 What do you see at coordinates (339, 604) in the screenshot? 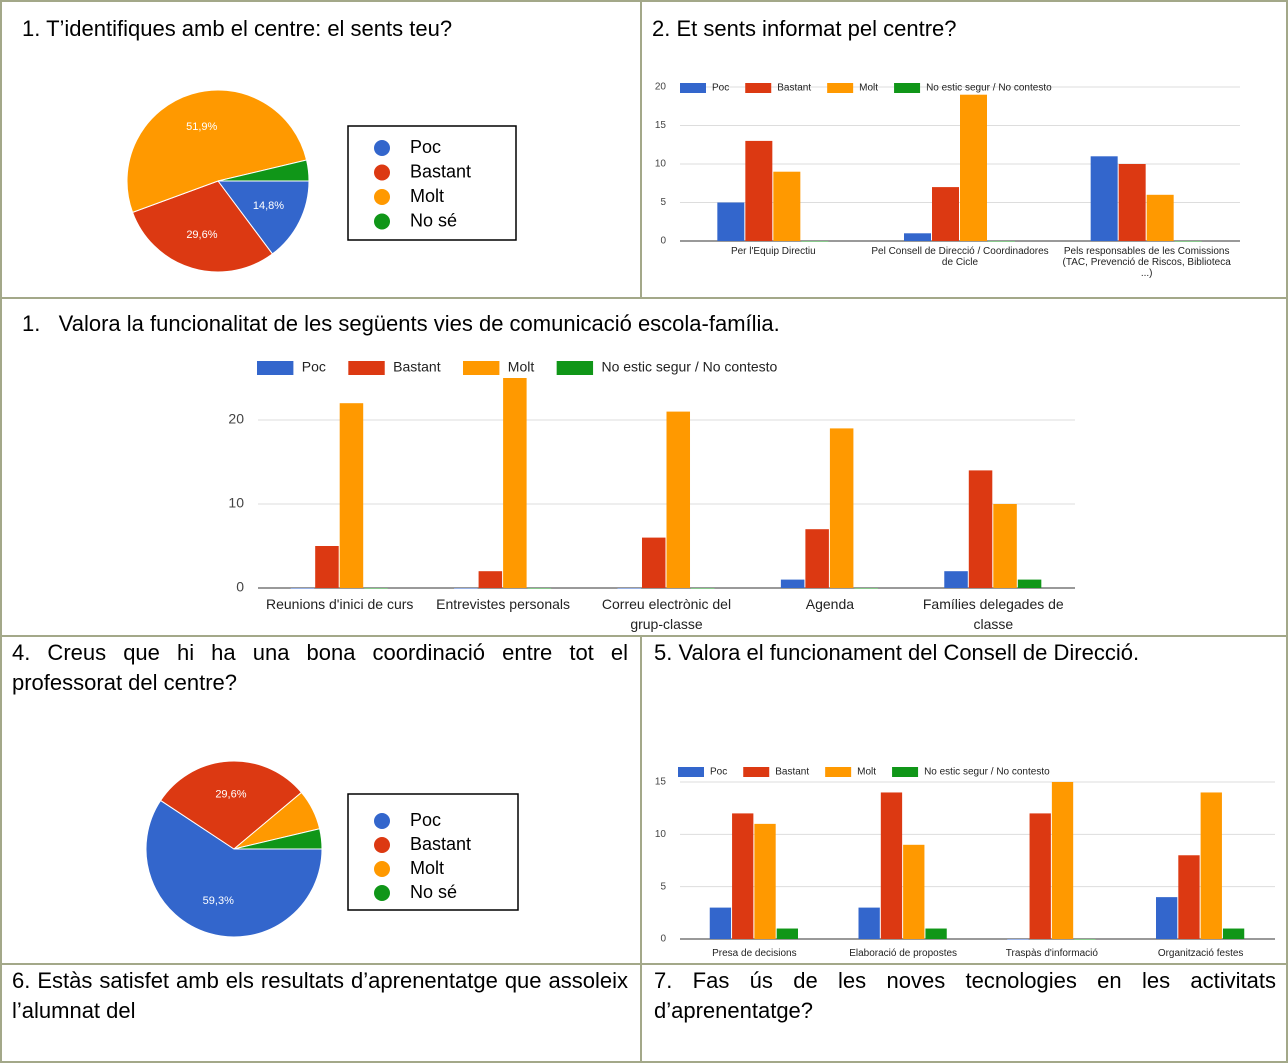
I see `x-tick-label: Reunions d'inici de curs` at bounding box center [339, 604].